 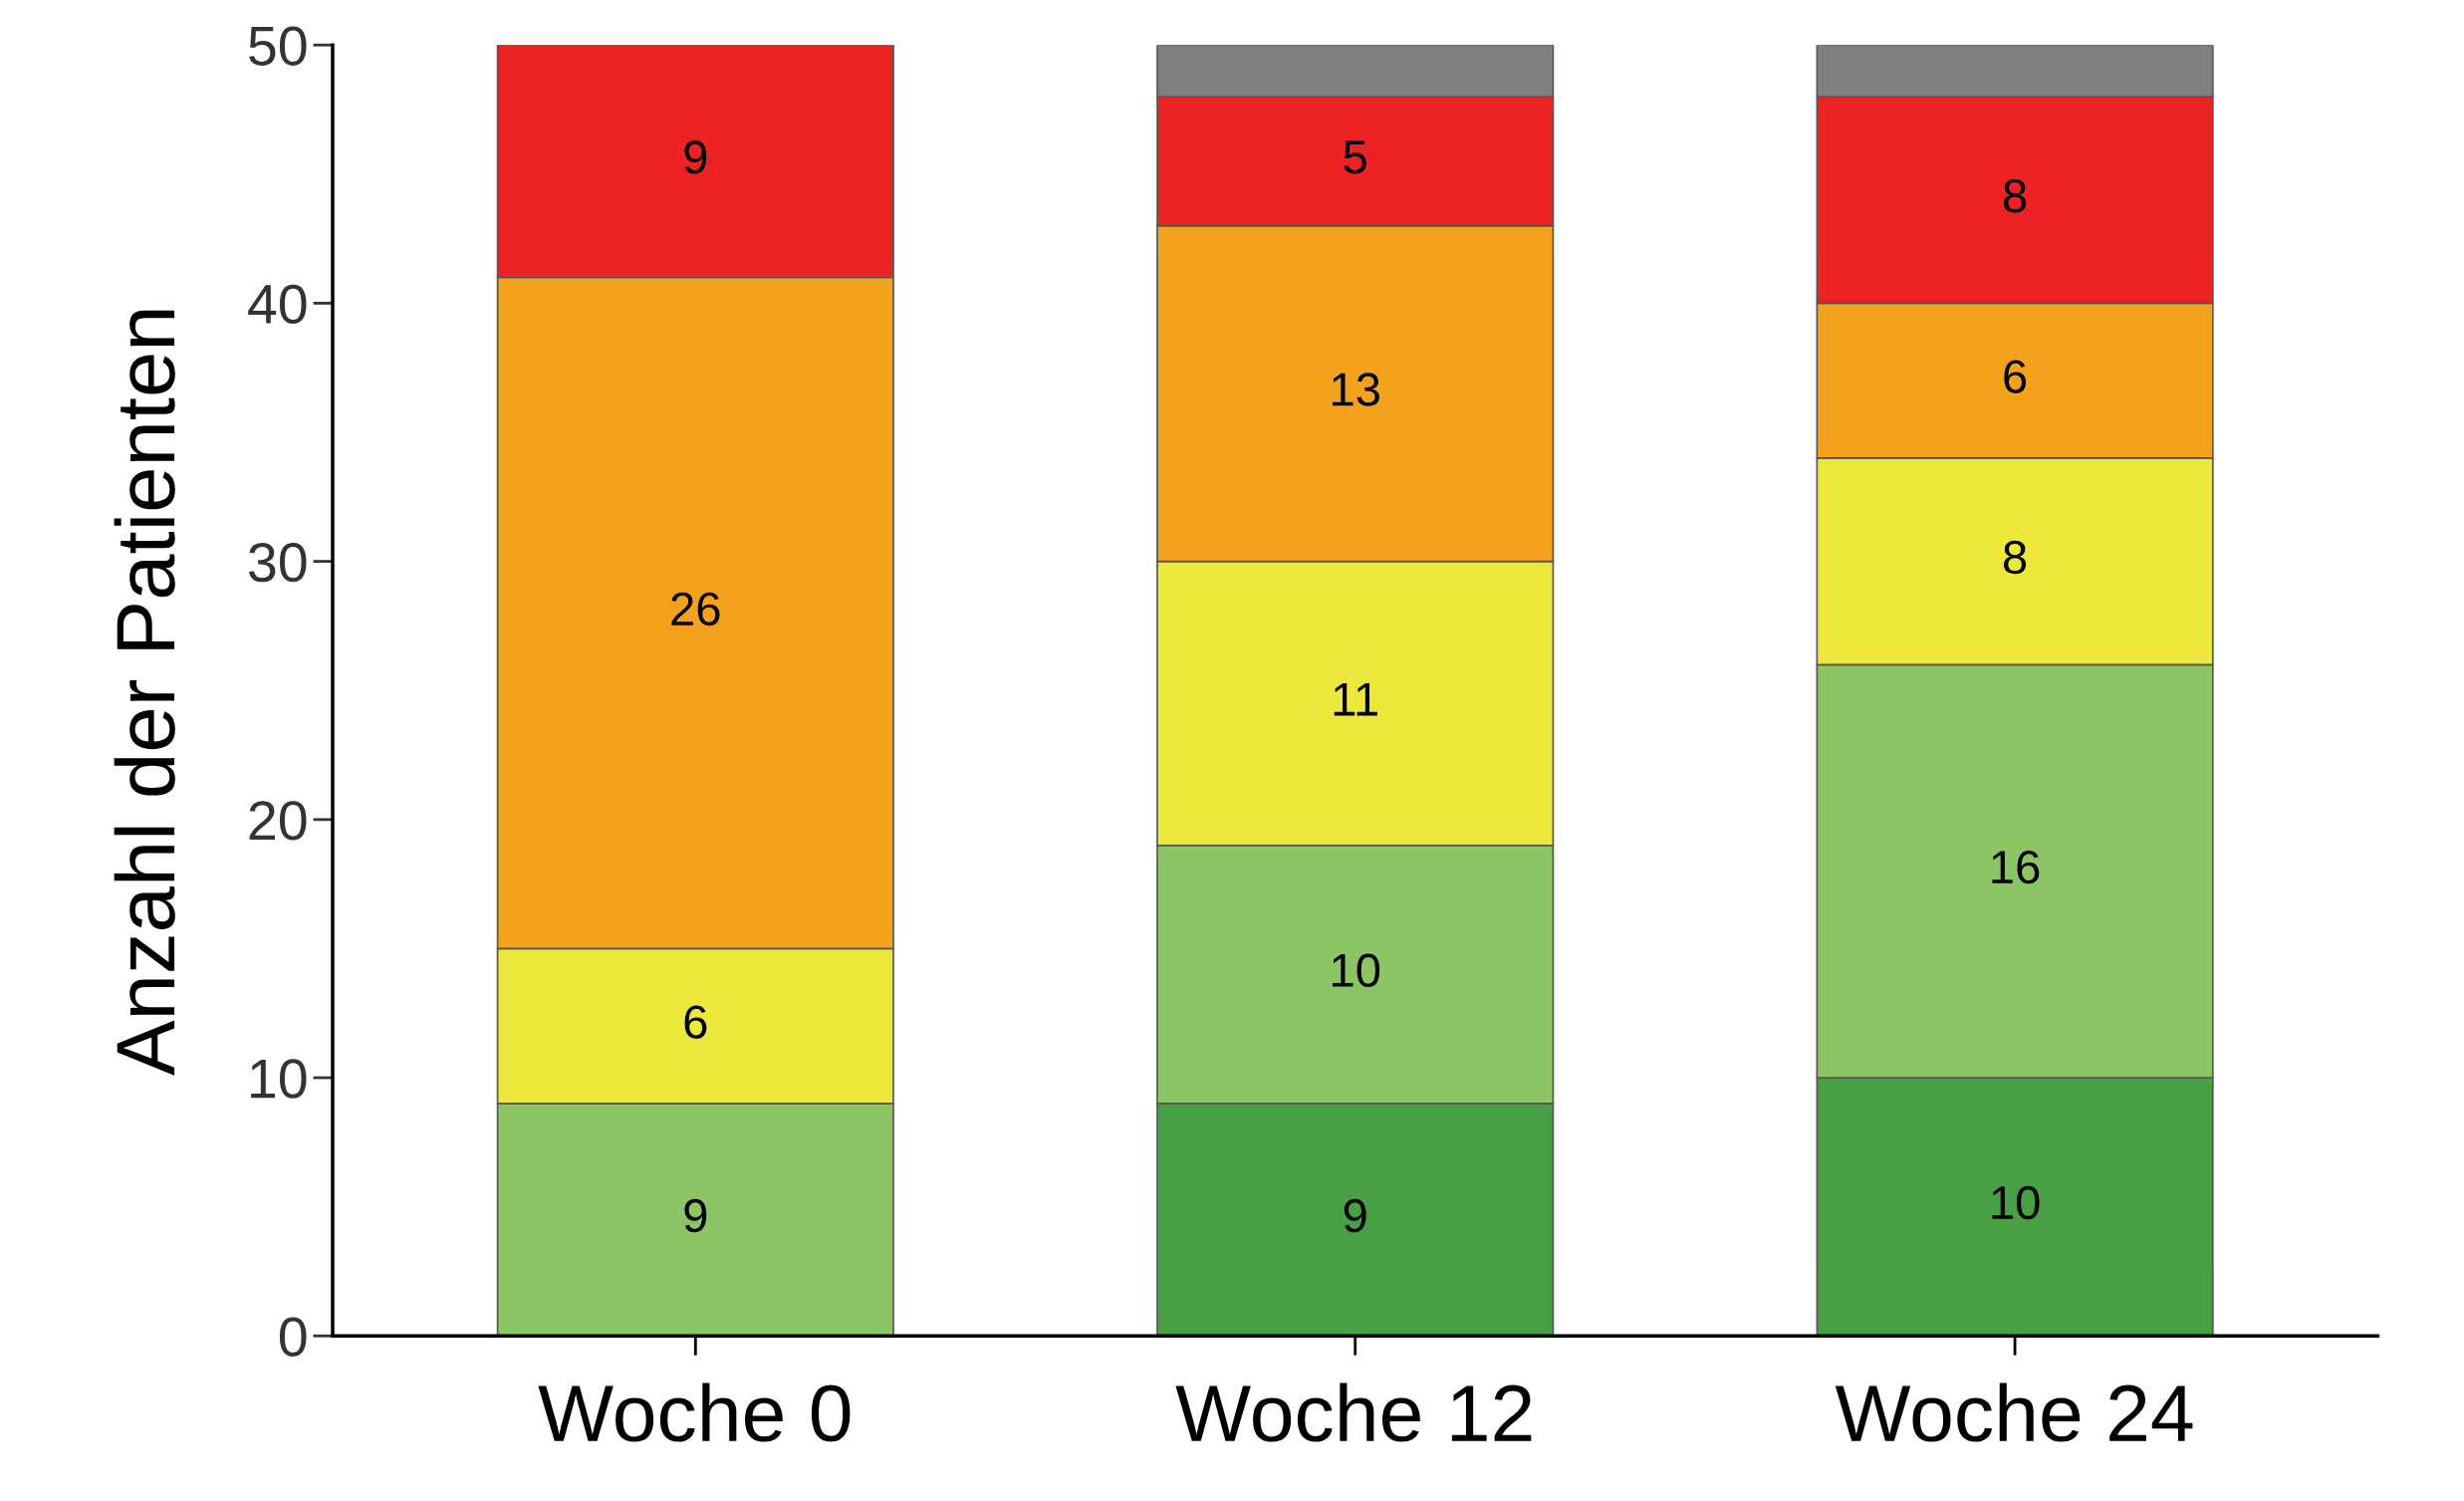 What do you see at coordinates (1353, 1412) in the screenshot?
I see `x-tick-label: Woche 12` at bounding box center [1353, 1412].